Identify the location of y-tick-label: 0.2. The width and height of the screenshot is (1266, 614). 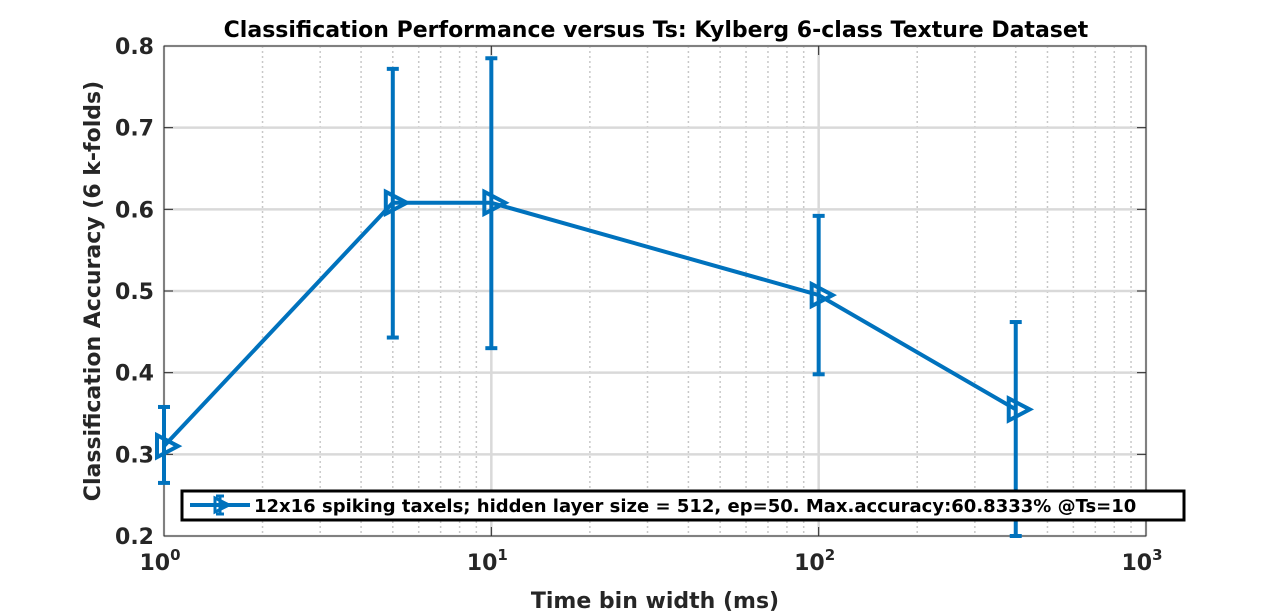
(134, 537).